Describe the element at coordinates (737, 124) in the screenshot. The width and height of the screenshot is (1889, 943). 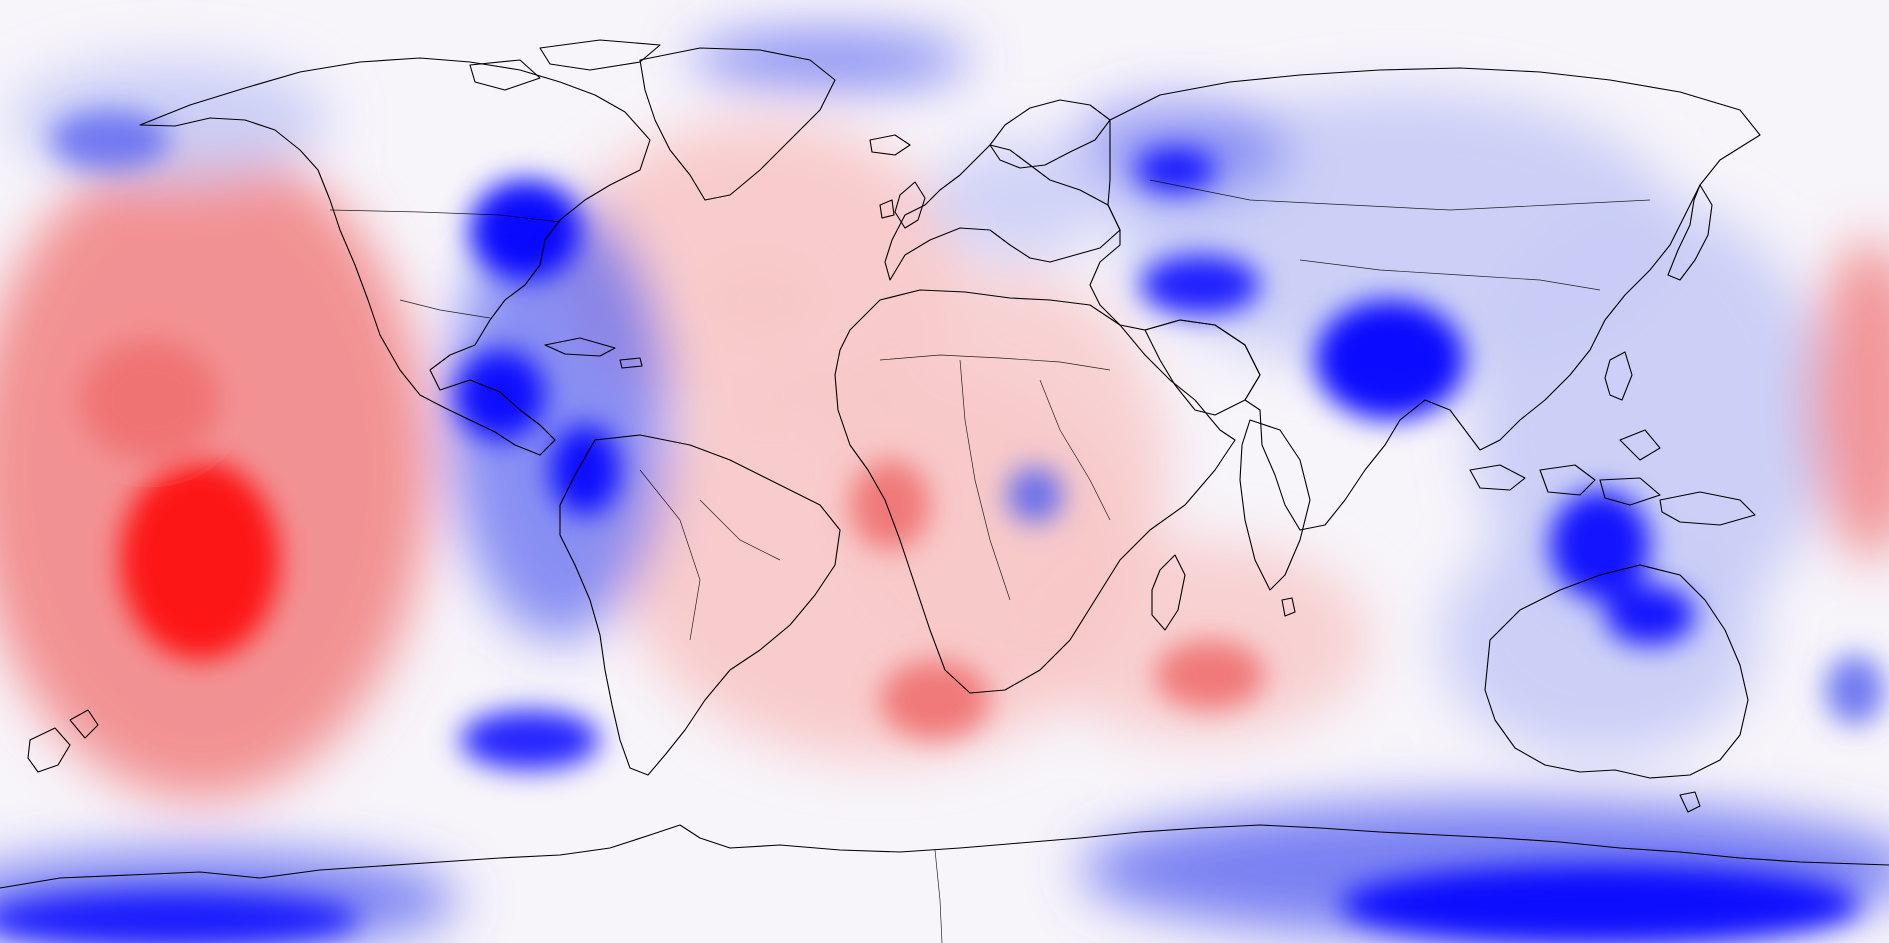
I see `coastline-greenland` at that location.